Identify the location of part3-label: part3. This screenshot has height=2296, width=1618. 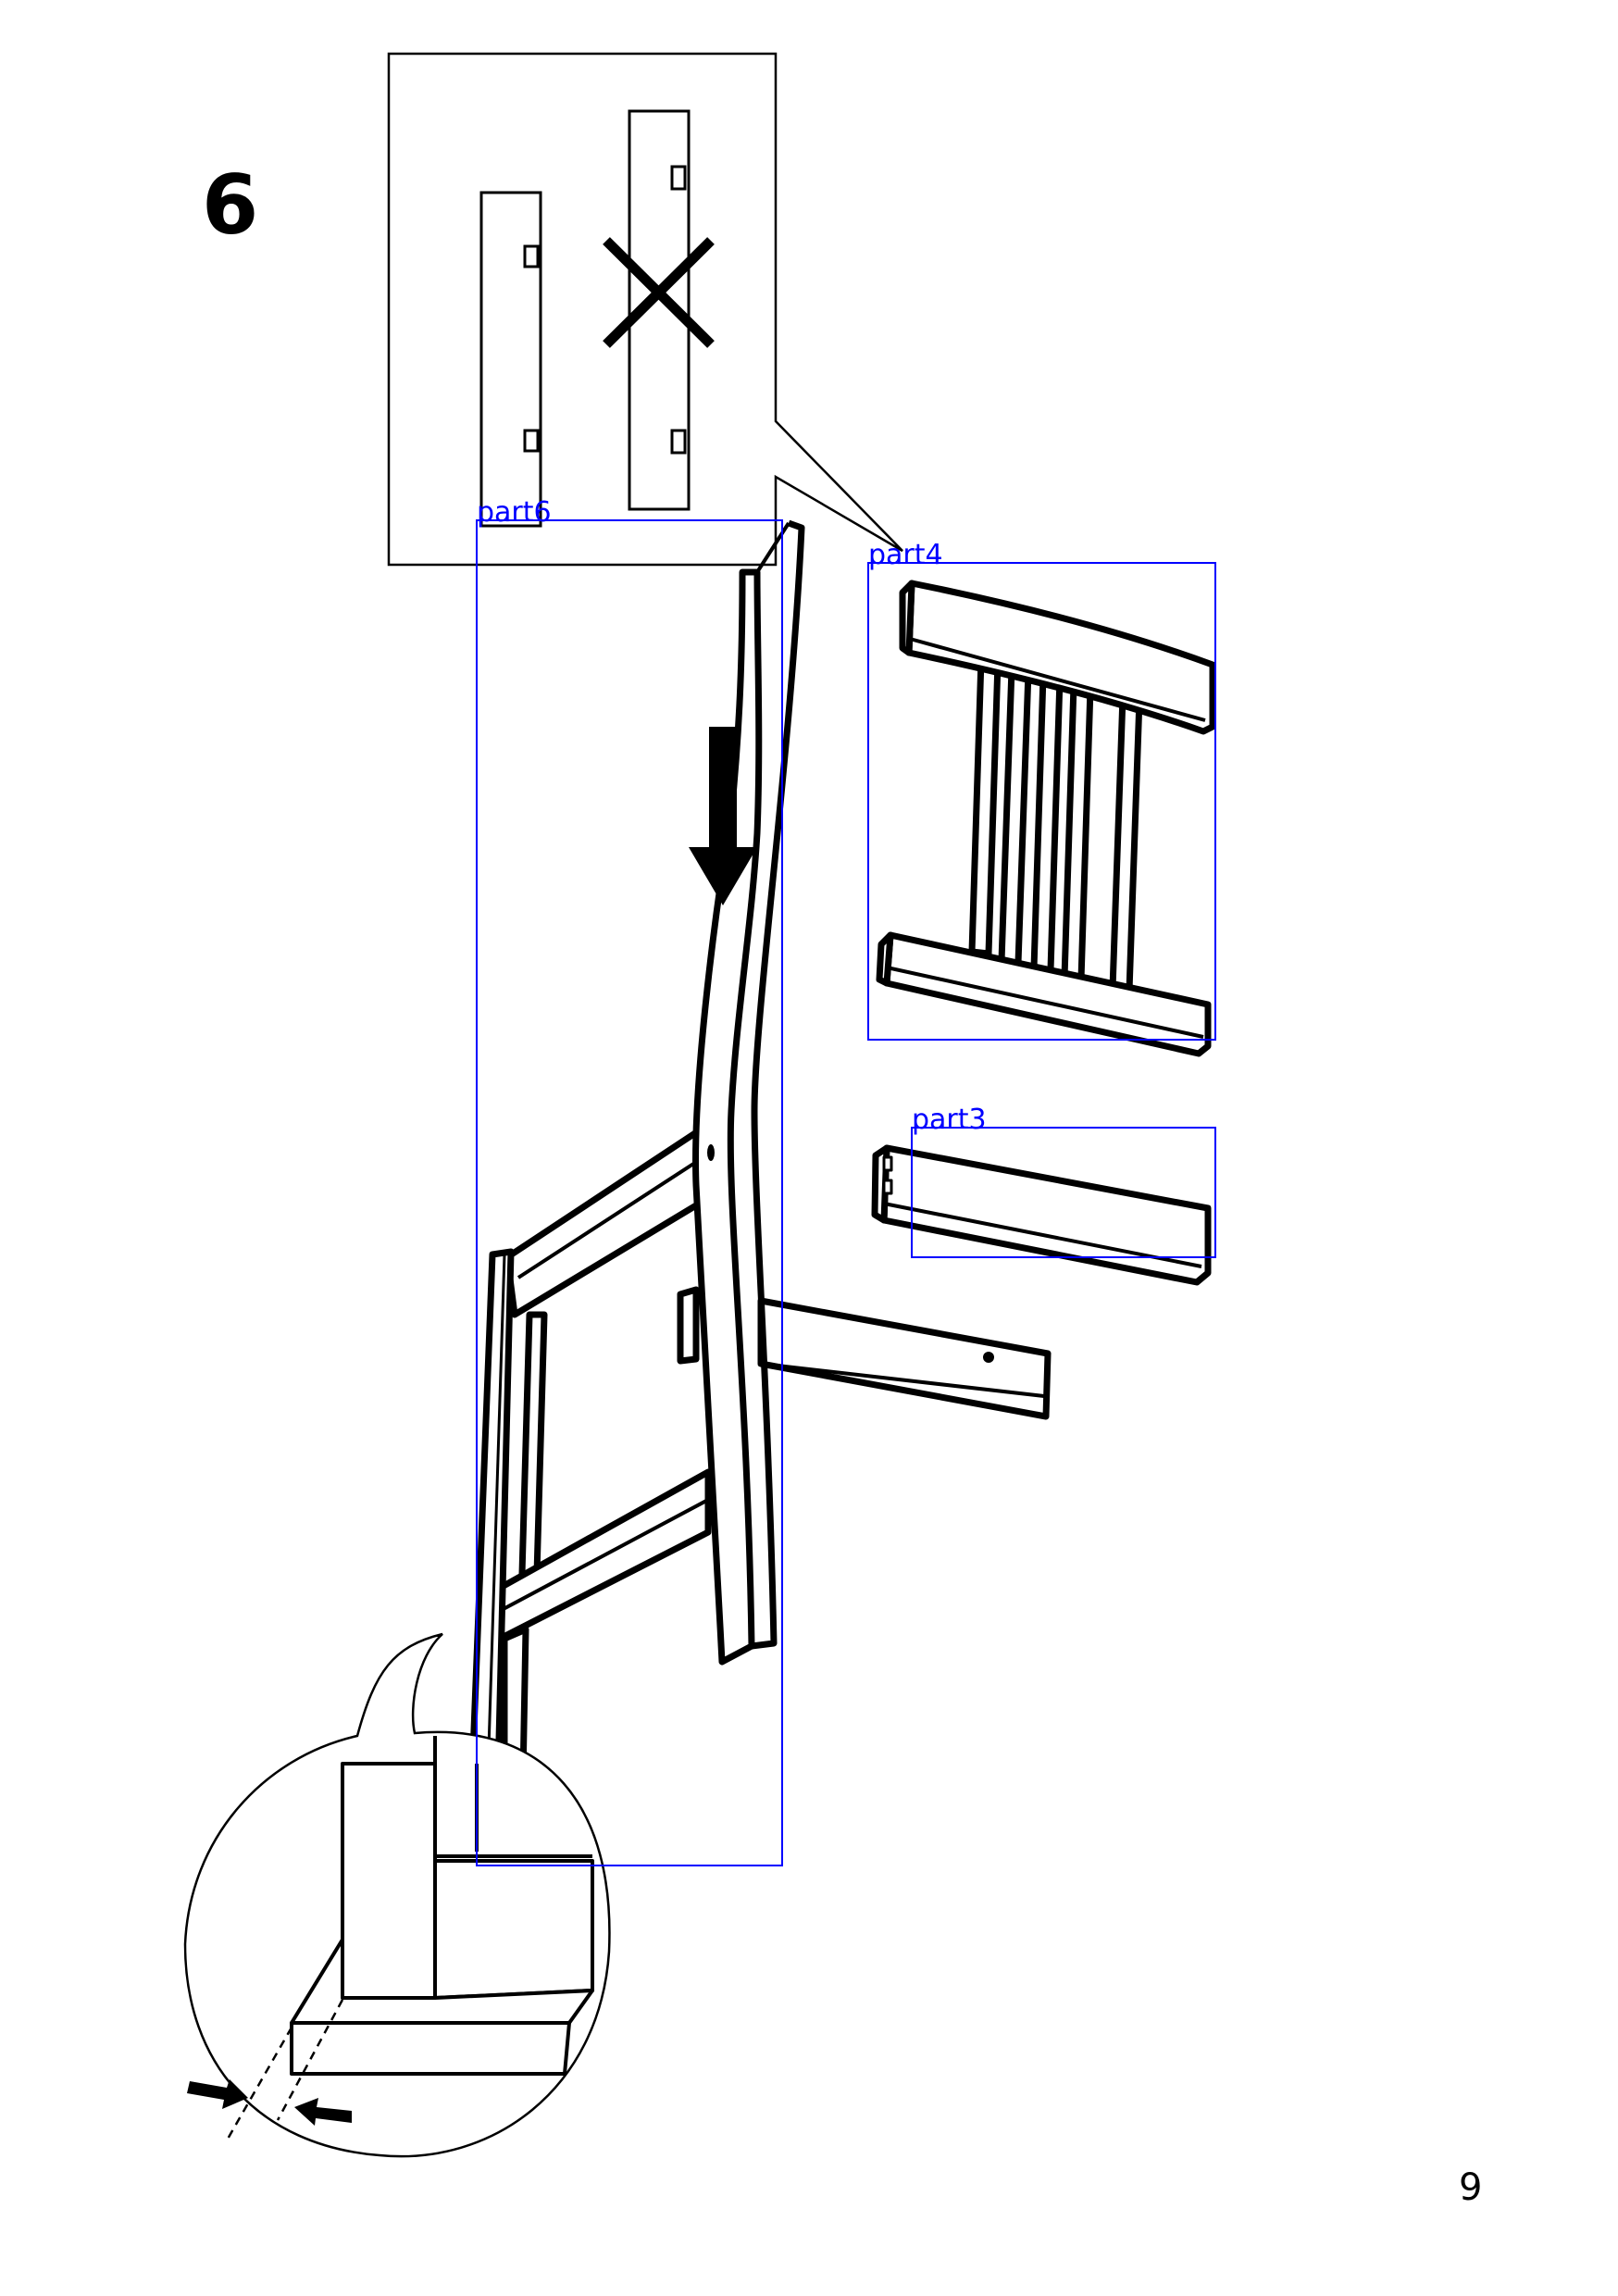
(949, 1120).